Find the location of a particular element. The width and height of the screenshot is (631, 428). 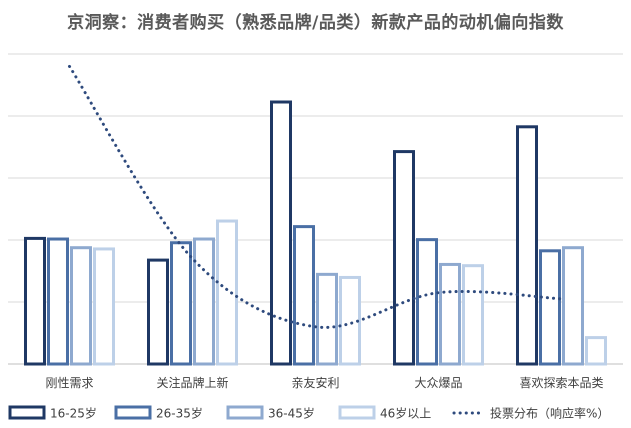

legend-label: 36-45岁 is located at coordinates (291, 413).